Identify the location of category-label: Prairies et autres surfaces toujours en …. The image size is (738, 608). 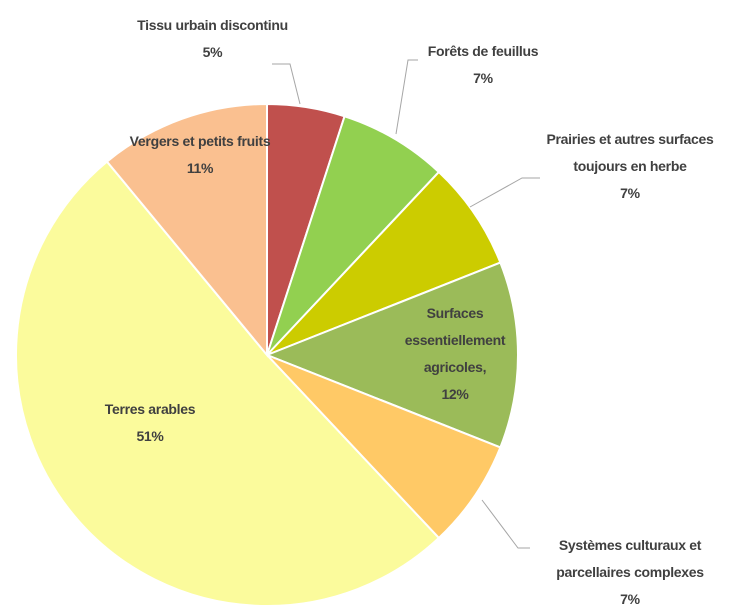
(630, 152).